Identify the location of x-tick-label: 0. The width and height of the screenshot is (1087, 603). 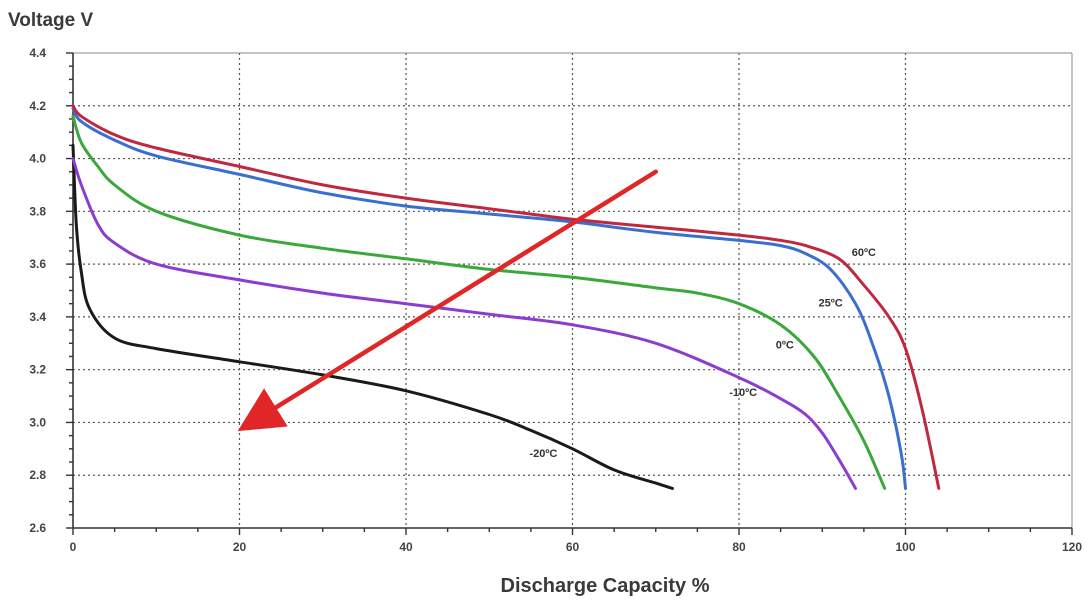
(73, 547).